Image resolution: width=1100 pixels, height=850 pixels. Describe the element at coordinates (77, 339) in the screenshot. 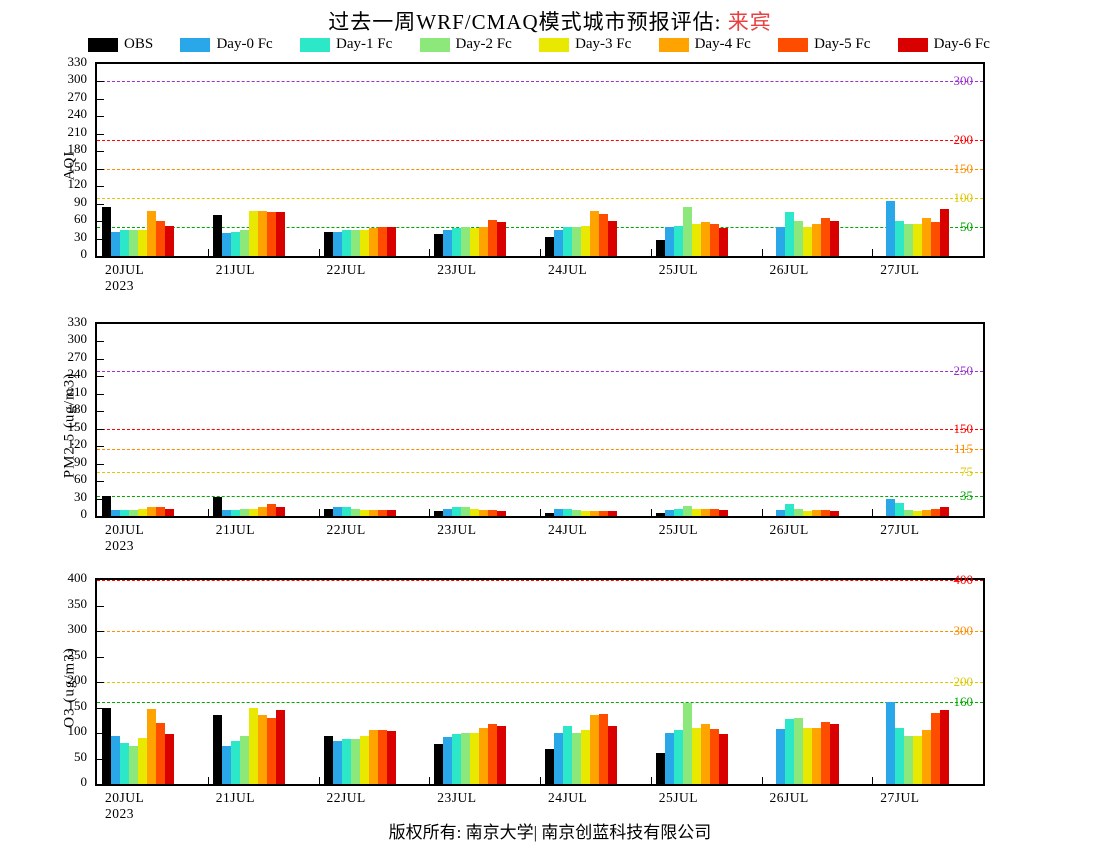

I see `y-tick-label: 300` at that location.